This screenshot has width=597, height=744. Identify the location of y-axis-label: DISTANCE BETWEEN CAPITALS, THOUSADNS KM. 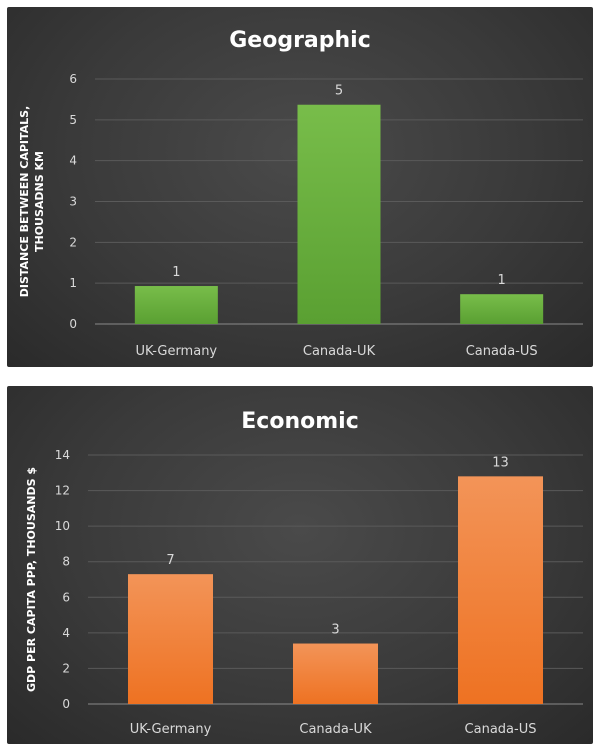
(32, 202).